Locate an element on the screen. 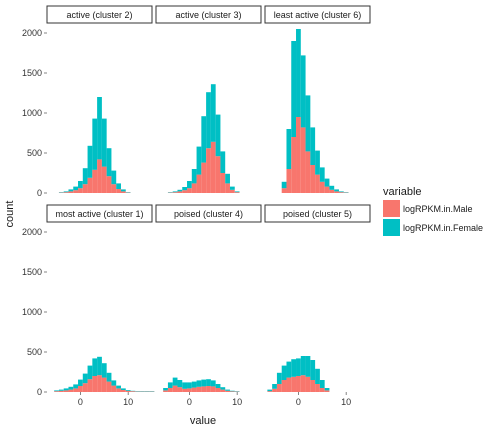 This screenshot has height=432, width=504. facet-strip-label: active (cluster 2) is located at coordinates (99, 15).